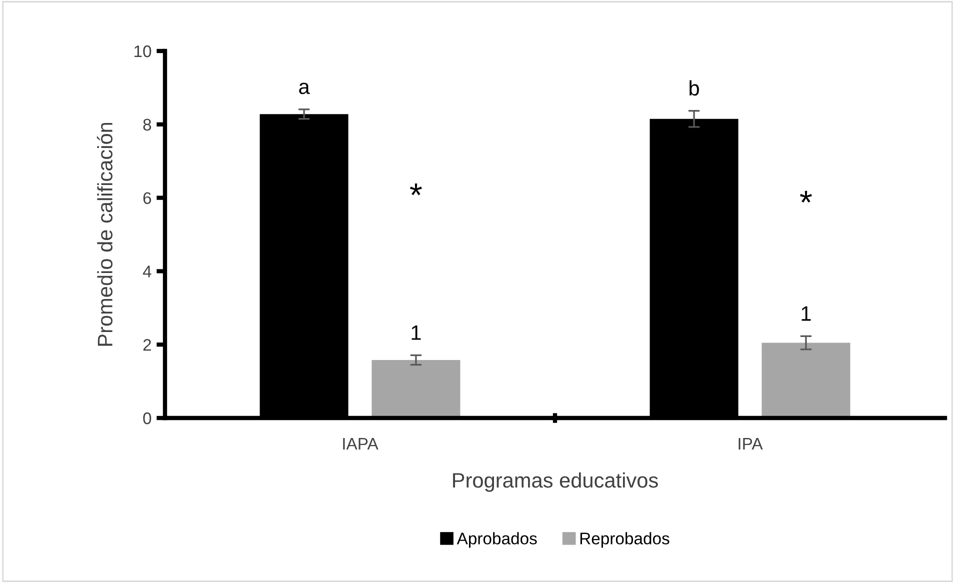 The height and width of the screenshot is (583, 955). I want to click on y-tick-label: 10, so click(143, 51).